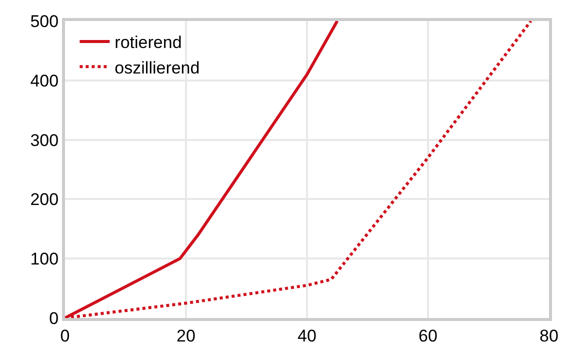 The image size is (570, 358). Describe the element at coordinates (186, 336) in the screenshot. I see `x-tick-label: 20` at that location.